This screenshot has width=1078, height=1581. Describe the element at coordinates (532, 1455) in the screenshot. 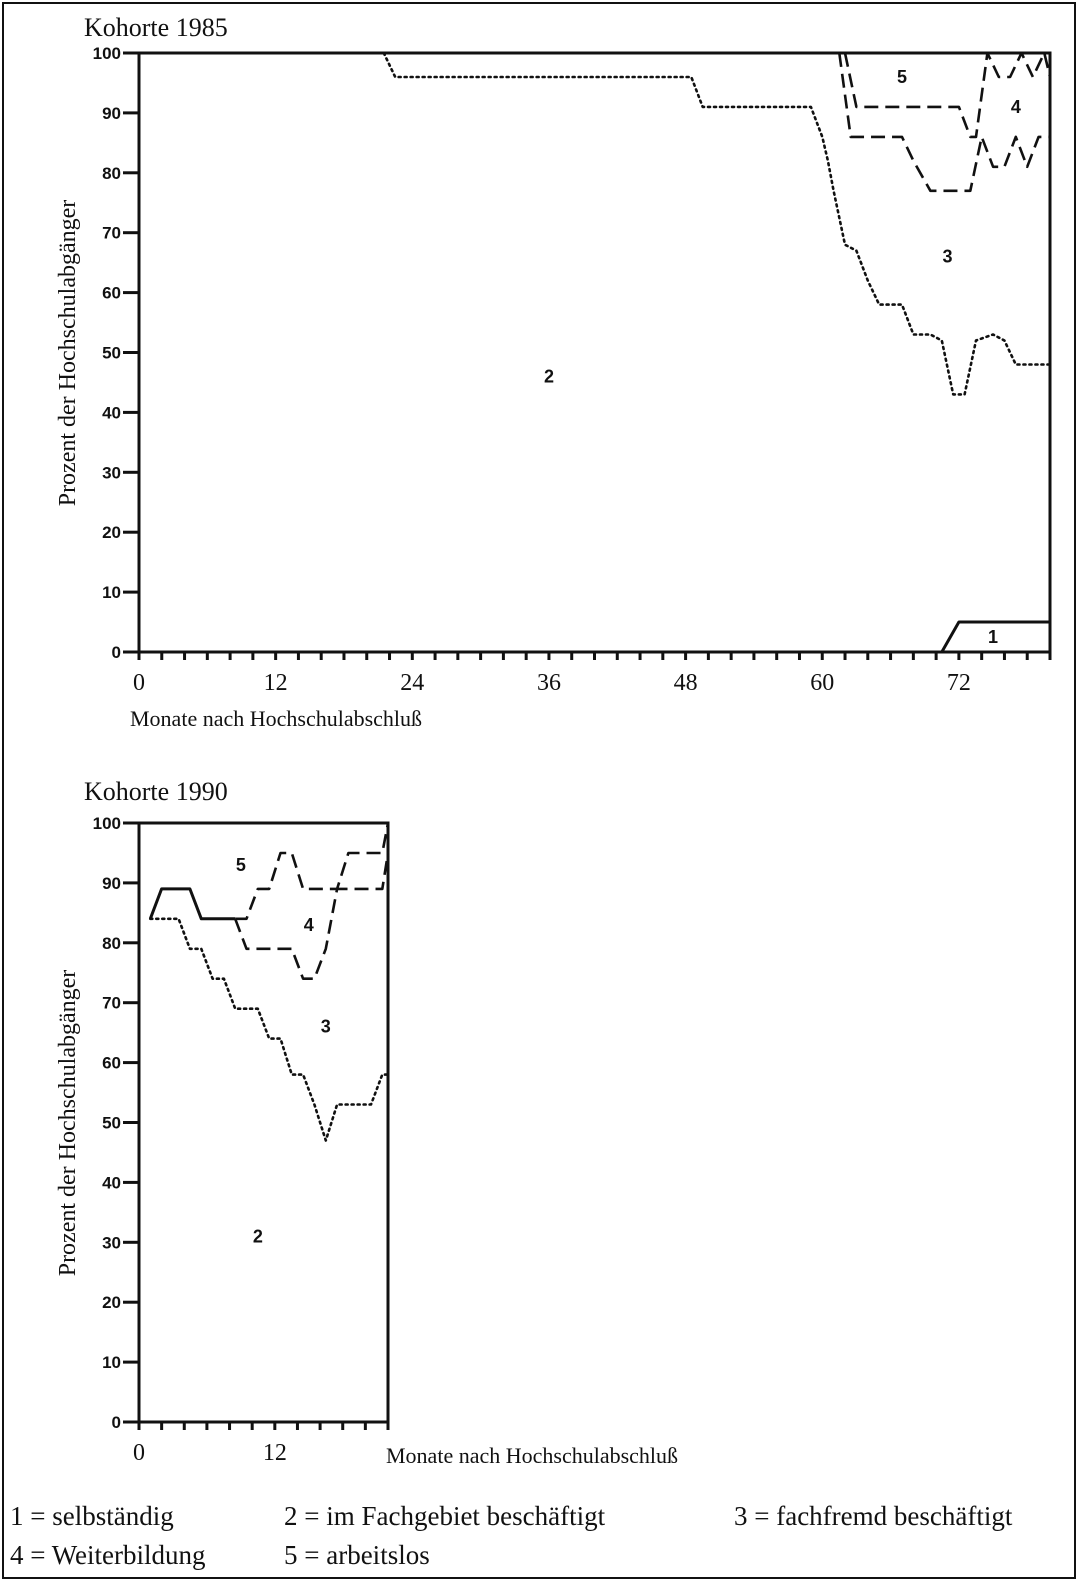

I see `chart2-xlabel: Monate nach Hochschulabschluß` at that location.